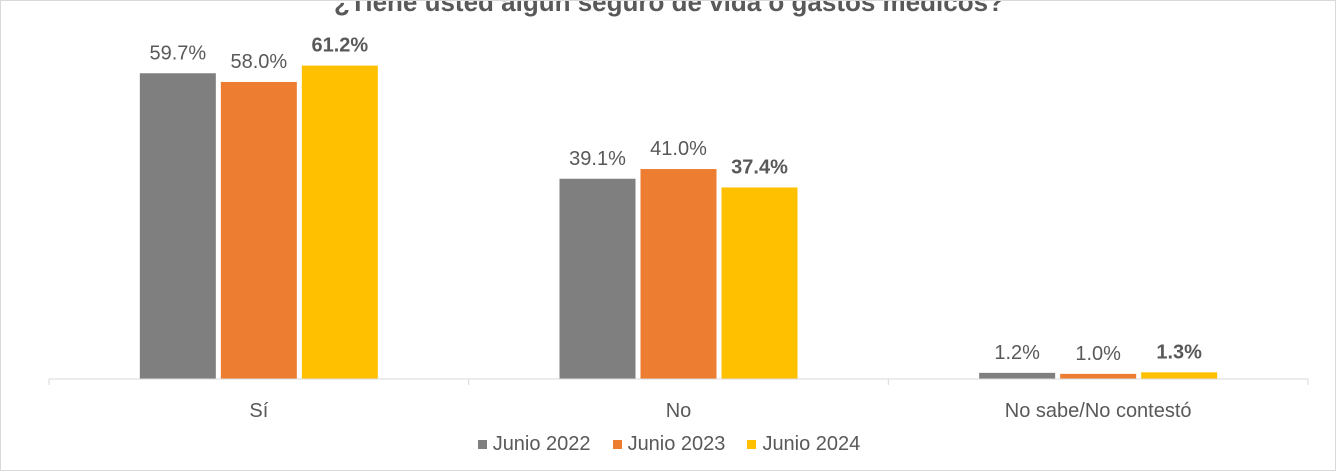  What do you see at coordinates (679, 411) in the screenshot?
I see `category-label-2: No` at bounding box center [679, 411].